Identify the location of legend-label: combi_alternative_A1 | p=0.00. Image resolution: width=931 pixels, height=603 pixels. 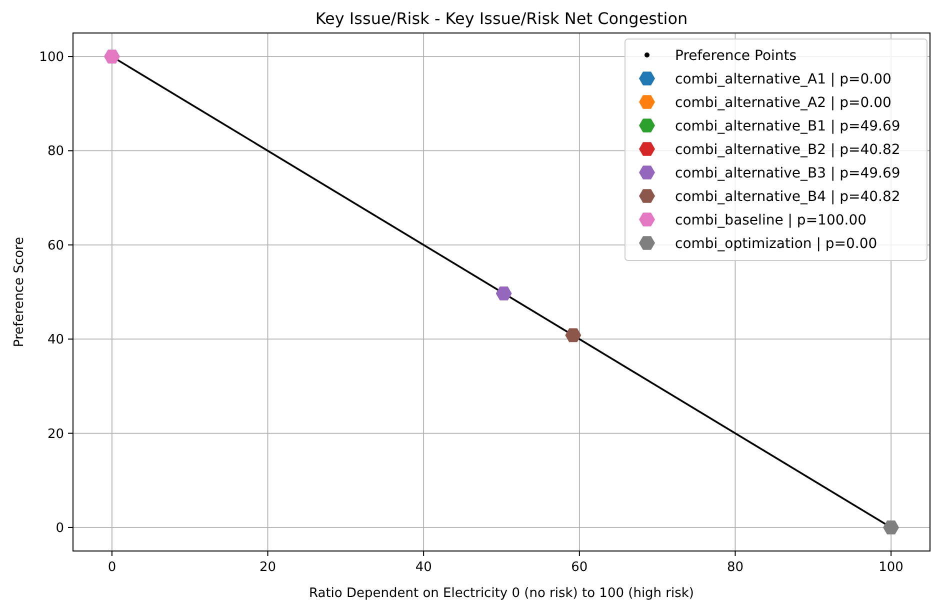
(783, 80).